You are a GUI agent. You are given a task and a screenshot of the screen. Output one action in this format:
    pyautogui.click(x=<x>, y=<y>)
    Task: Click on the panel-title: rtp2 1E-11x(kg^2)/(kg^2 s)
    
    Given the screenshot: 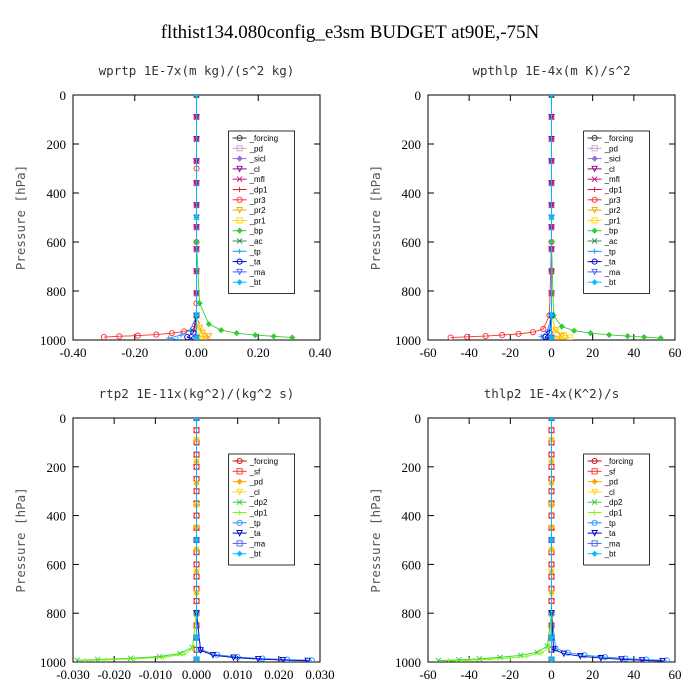 What is the action you would take?
    pyautogui.click(x=197, y=393)
    